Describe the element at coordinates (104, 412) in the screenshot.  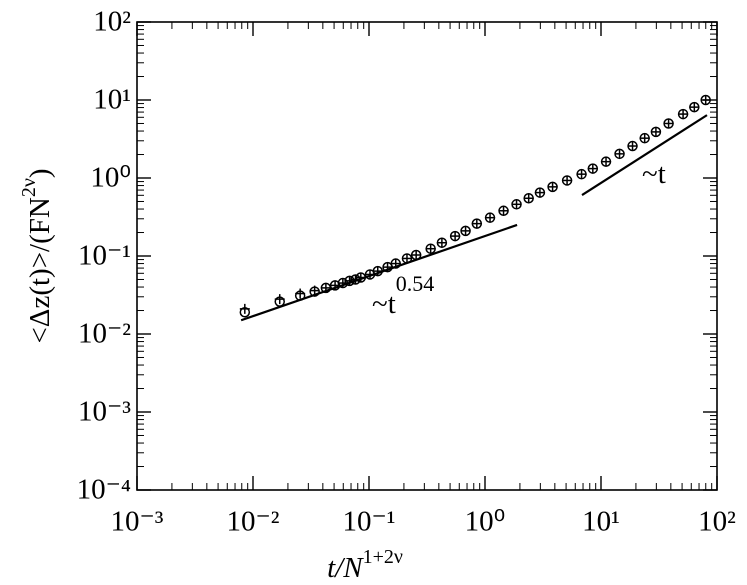
I see `y-tick-label: 10⁻³` at that location.